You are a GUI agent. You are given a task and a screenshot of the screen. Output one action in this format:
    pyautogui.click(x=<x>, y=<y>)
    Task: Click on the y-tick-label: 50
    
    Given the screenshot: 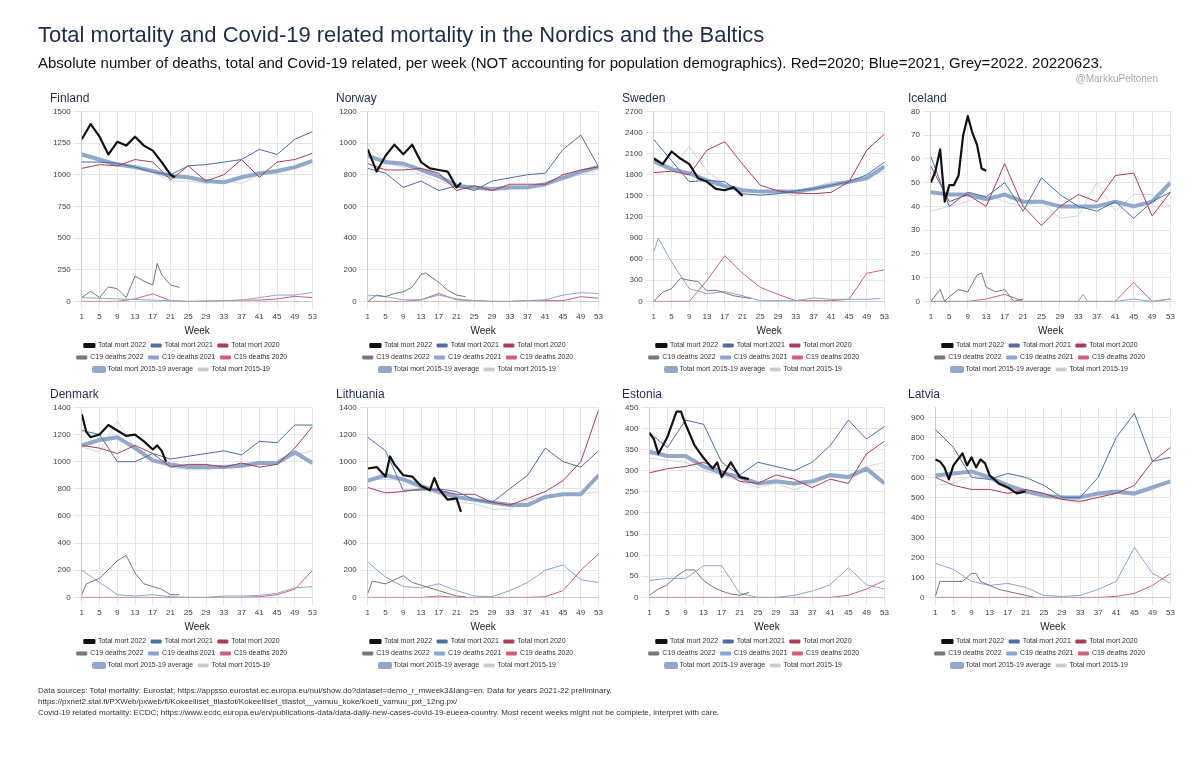 What is the action you would take?
    pyautogui.click(x=634, y=576)
    